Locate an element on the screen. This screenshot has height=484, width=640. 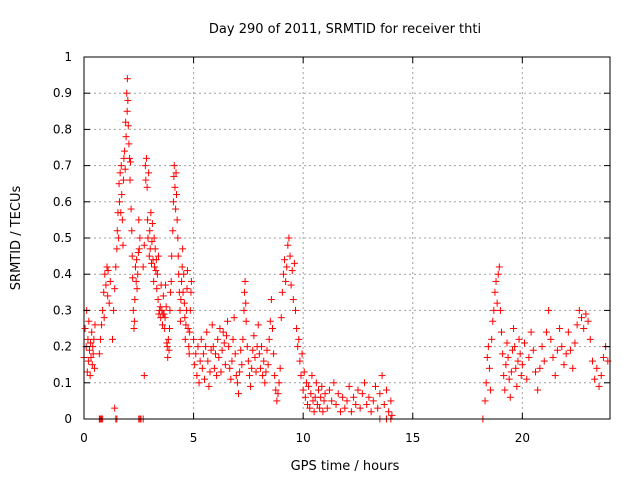
y-tick-label: 0 is located at coordinates (68, 419).